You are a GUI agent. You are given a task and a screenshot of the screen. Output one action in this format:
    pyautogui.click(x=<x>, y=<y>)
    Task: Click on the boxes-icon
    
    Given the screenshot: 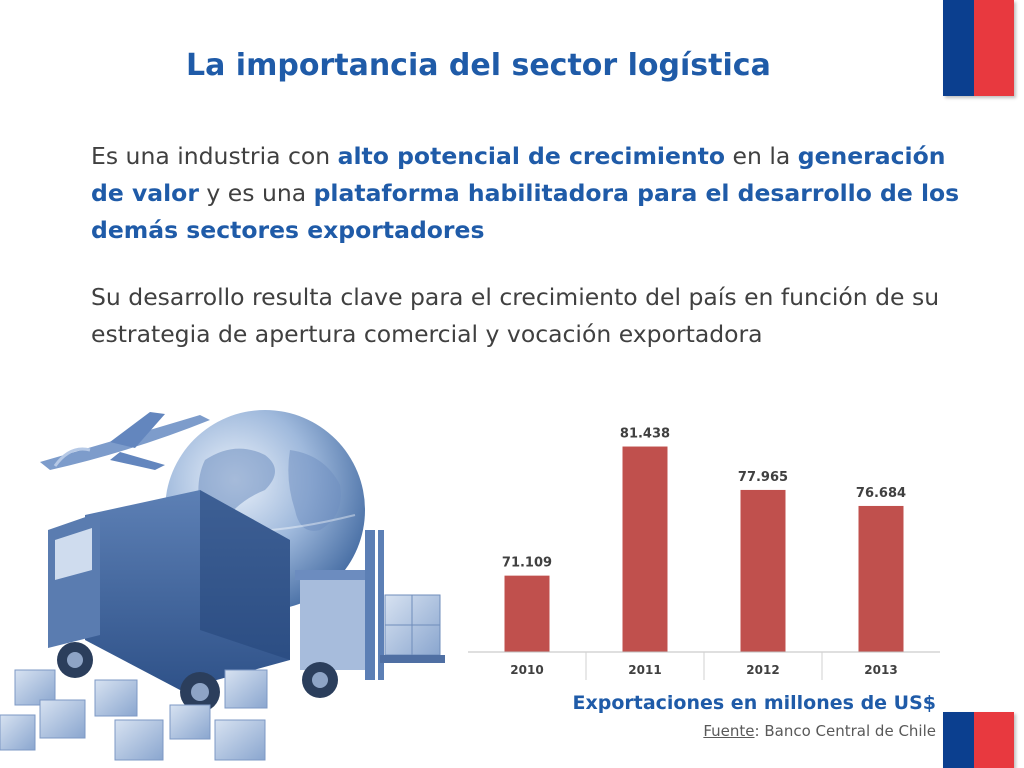 What is the action you would take?
    pyautogui.click(x=134, y=715)
    